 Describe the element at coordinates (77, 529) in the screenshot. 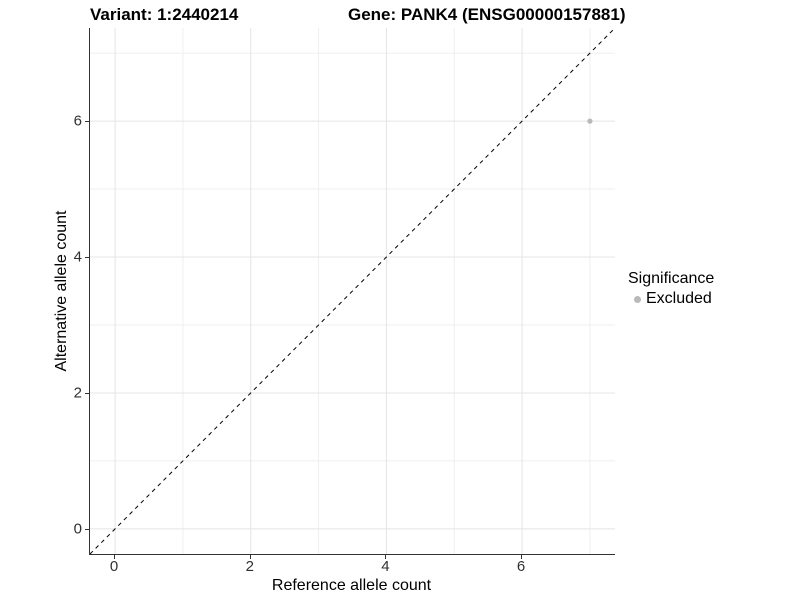

I see `y-tick-label: 0` at that location.